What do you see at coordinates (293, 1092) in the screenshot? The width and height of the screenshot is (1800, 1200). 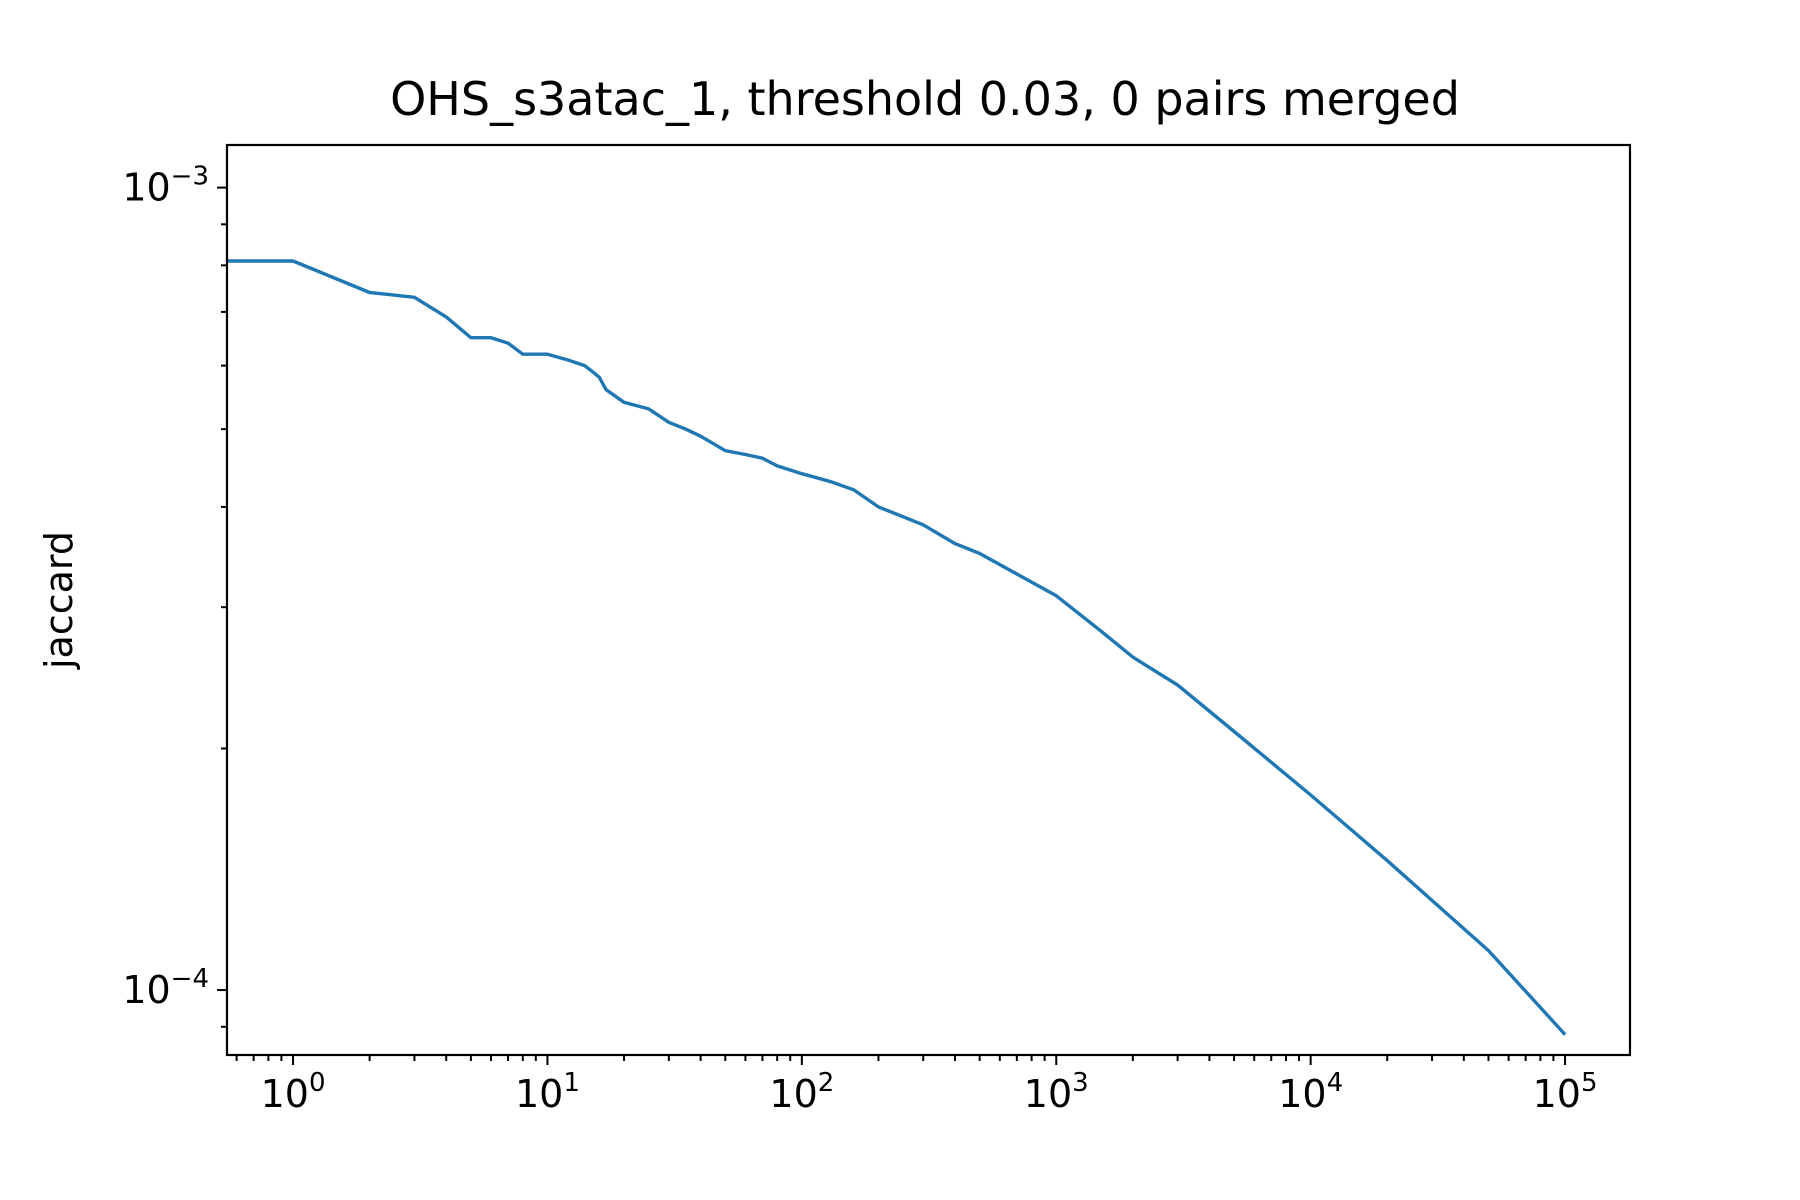 I see `x-tick-label: 100` at bounding box center [293, 1092].